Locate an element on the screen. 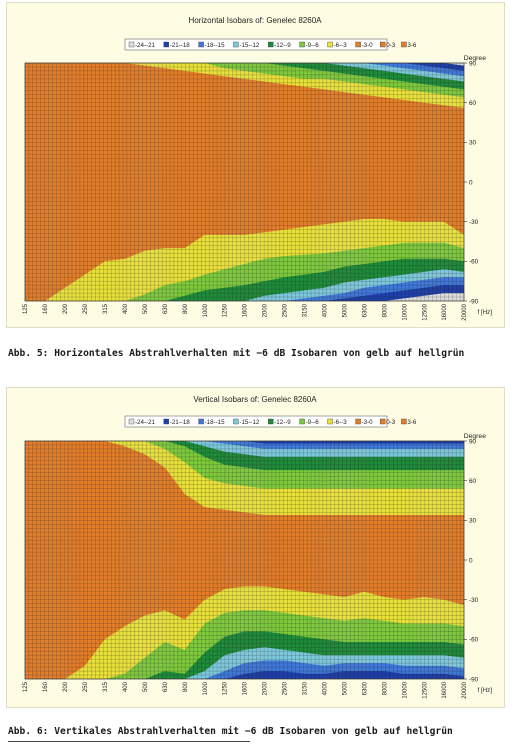  y-tick-label: 30 is located at coordinates (473, 143).